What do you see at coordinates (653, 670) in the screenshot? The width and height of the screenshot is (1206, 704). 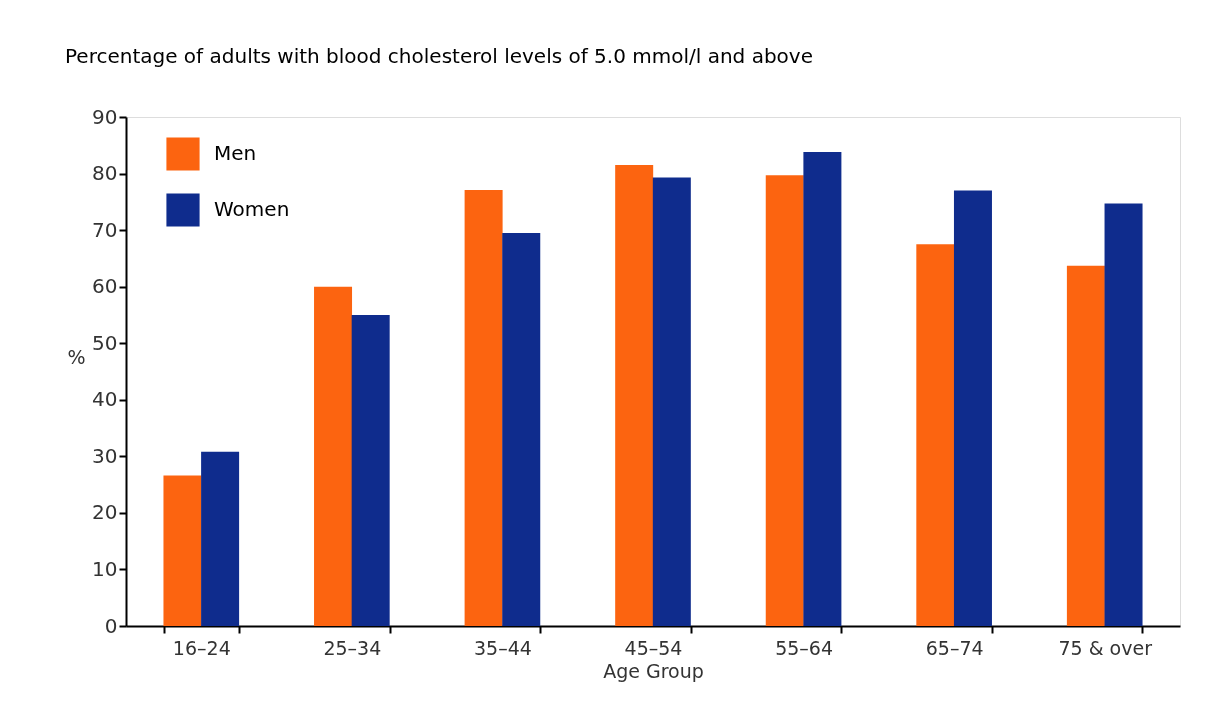 I see `x-axis-title: Age Group` at bounding box center [653, 670].